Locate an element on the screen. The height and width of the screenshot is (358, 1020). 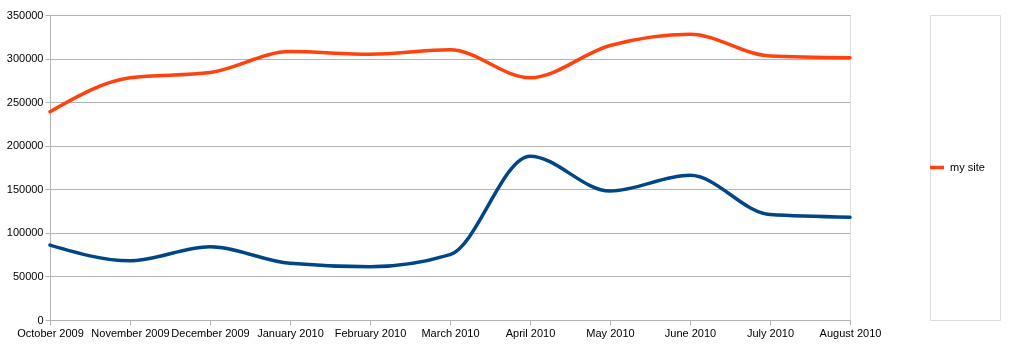
x-tick-label: October 2009 is located at coordinates (50, 332).